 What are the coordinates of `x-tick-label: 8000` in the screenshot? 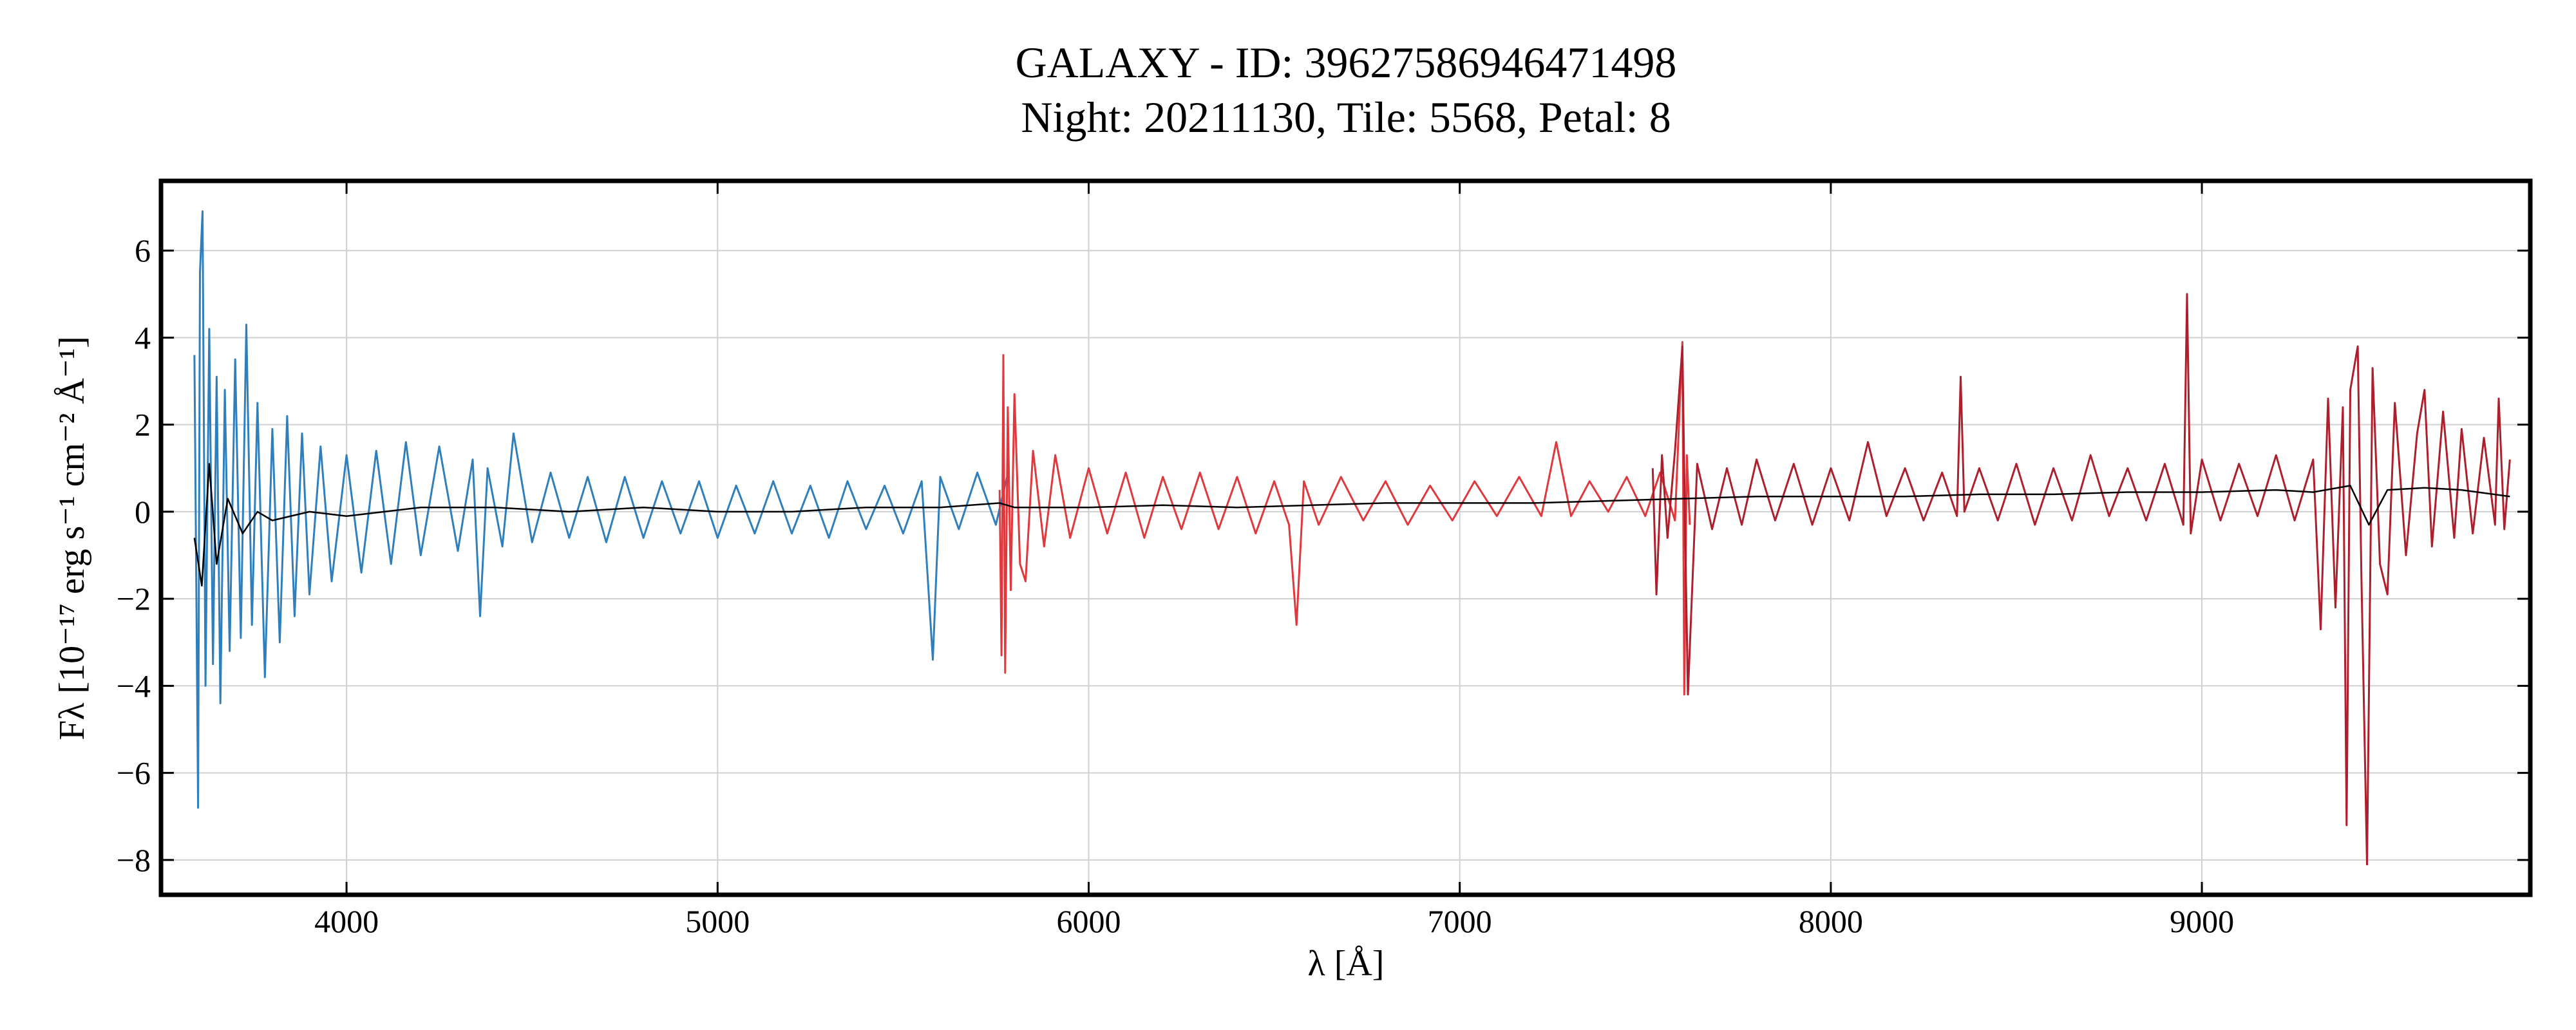 It's located at (1831, 921).